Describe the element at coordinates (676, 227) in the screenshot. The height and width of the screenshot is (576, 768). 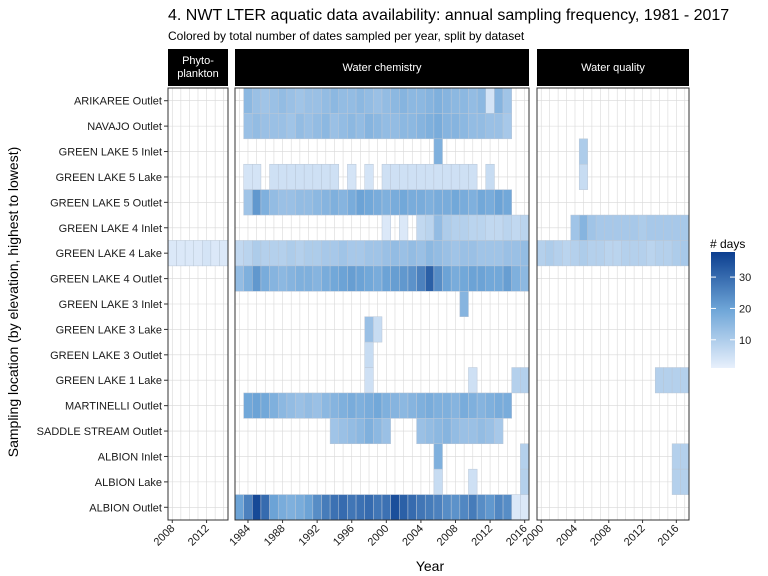
I see `tile-green-lake-4-inlet-2016` at that location.